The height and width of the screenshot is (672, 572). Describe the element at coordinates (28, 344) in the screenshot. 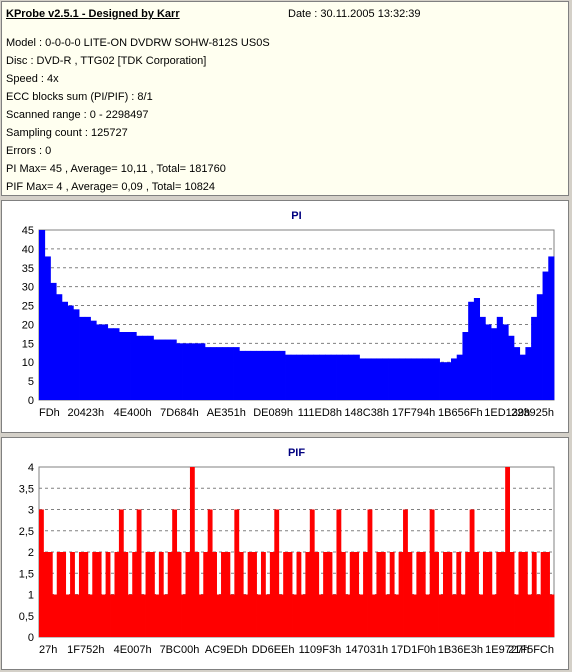

I see `pi-ytick-label: 15` at that location.